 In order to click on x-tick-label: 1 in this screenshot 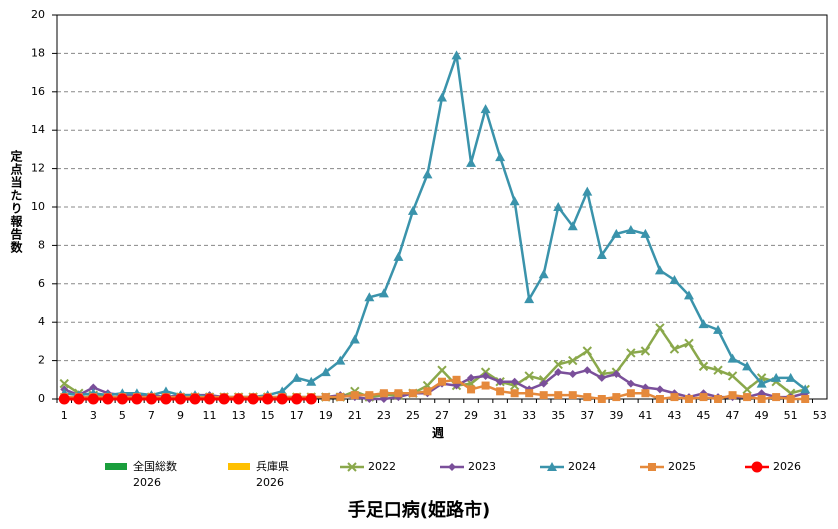, I will do `click(64, 415)`.